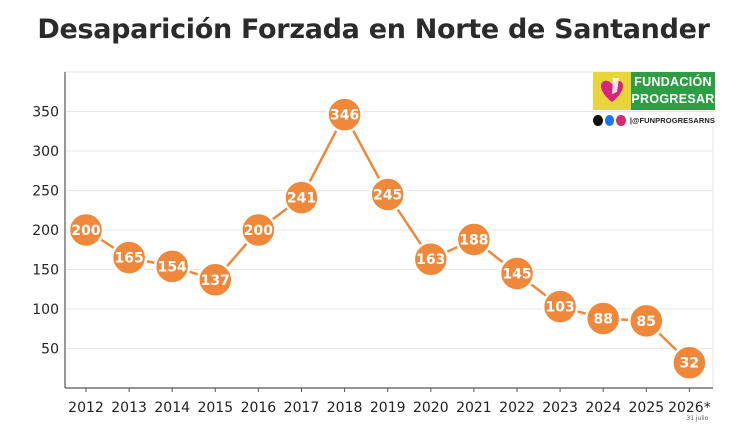 Image resolution: width=747 pixels, height=427 pixels. Describe the element at coordinates (50, 350) in the screenshot. I see `y-tick-label: 50` at that location.